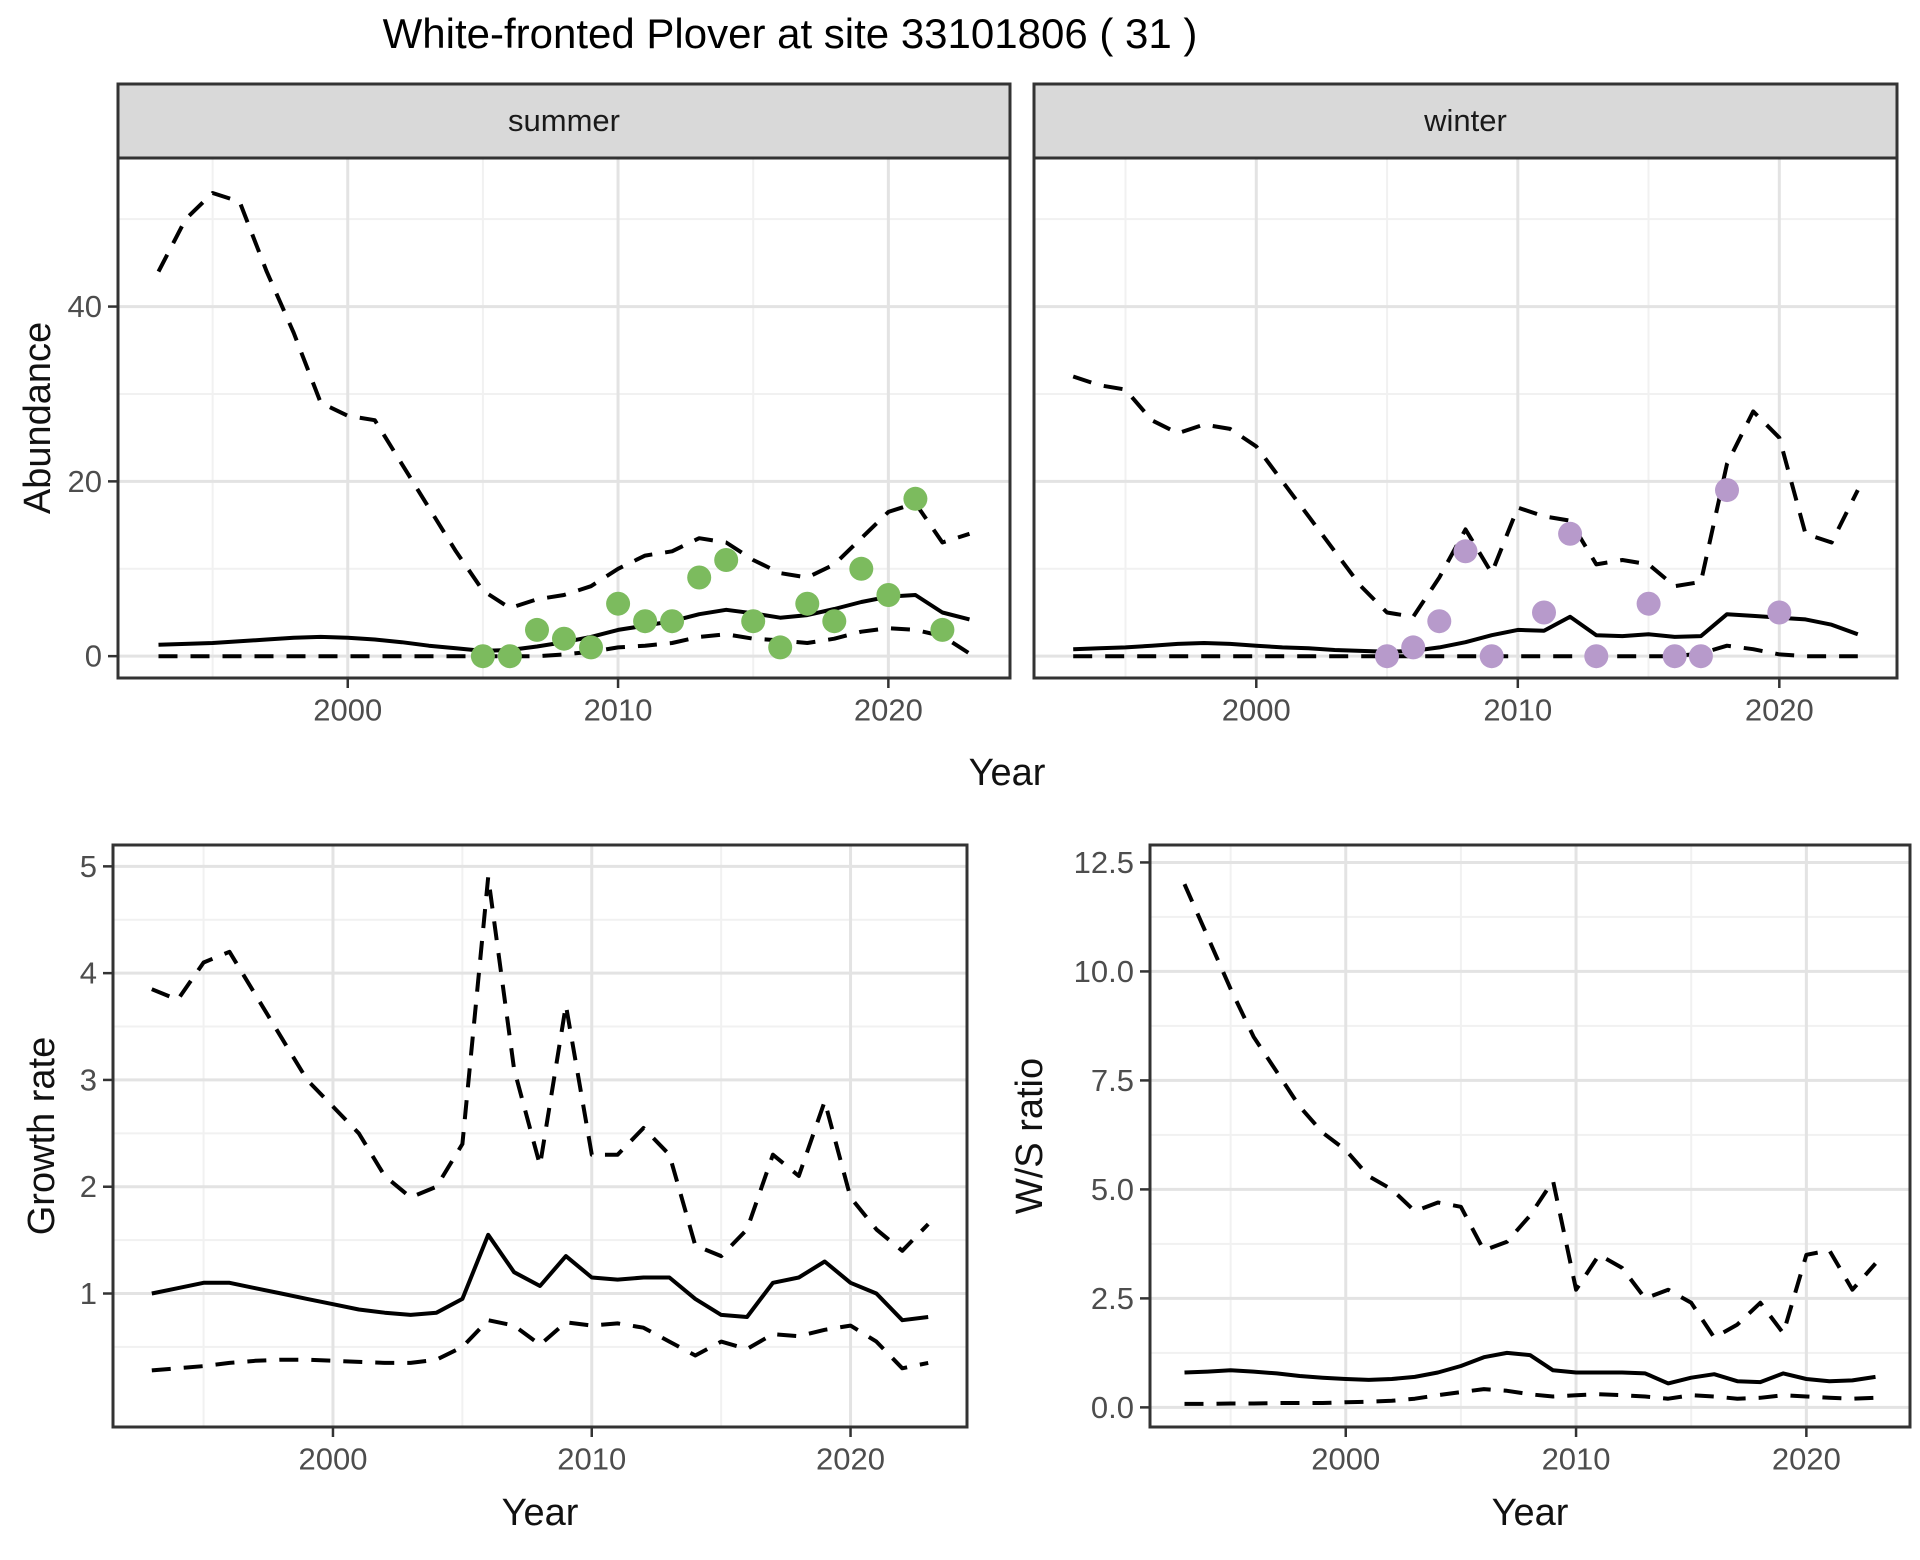 This screenshot has width=1920, height=1560. I want to click on x-axis-title-year-top: Year, so click(1007, 773).